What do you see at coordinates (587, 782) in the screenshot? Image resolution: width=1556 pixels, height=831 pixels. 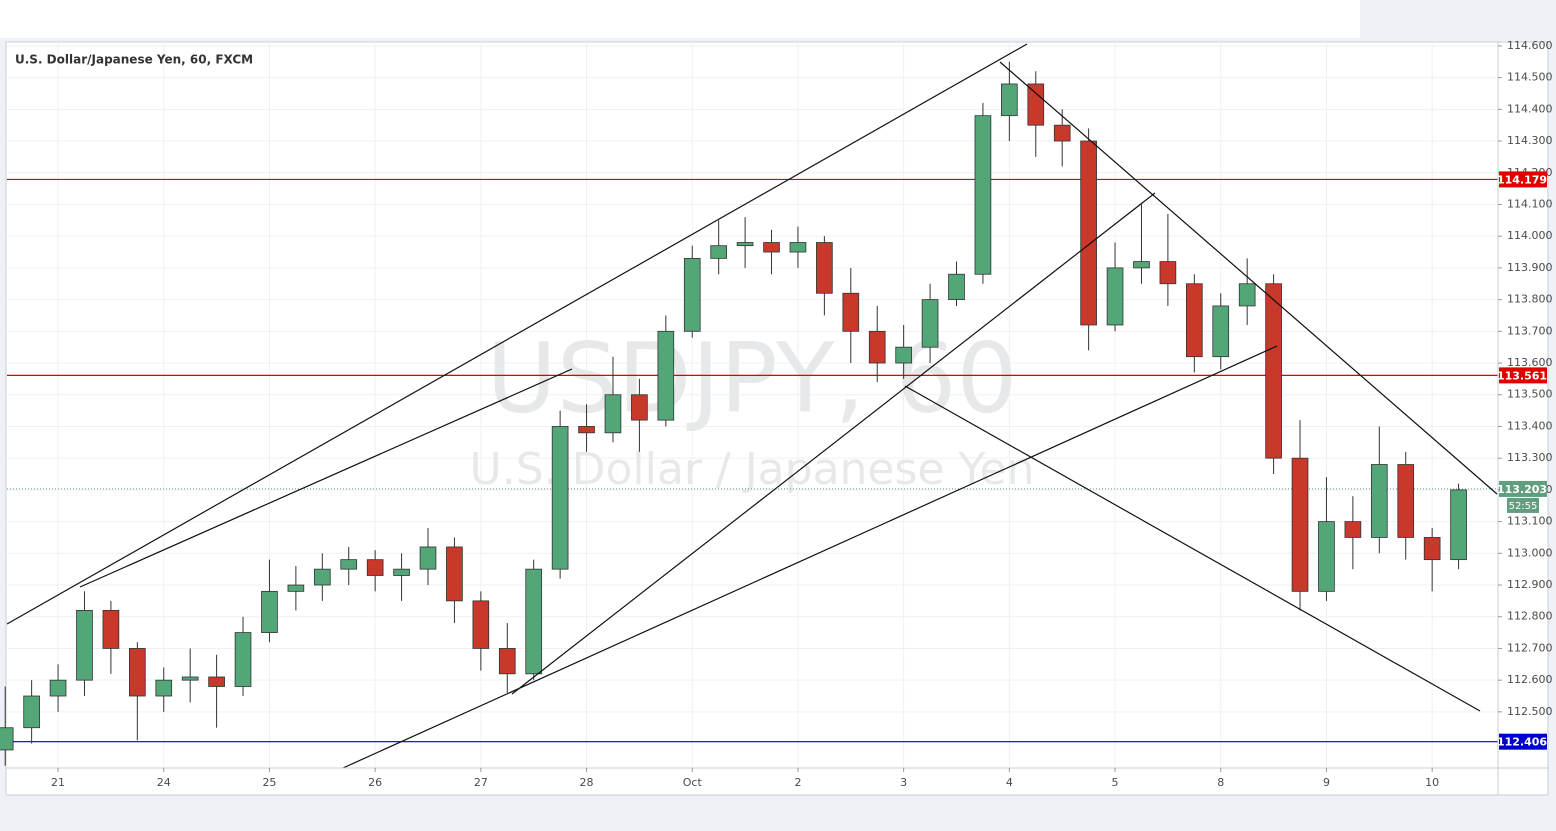 I see `x-tick-label: 28` at bounding box center [587, 782].